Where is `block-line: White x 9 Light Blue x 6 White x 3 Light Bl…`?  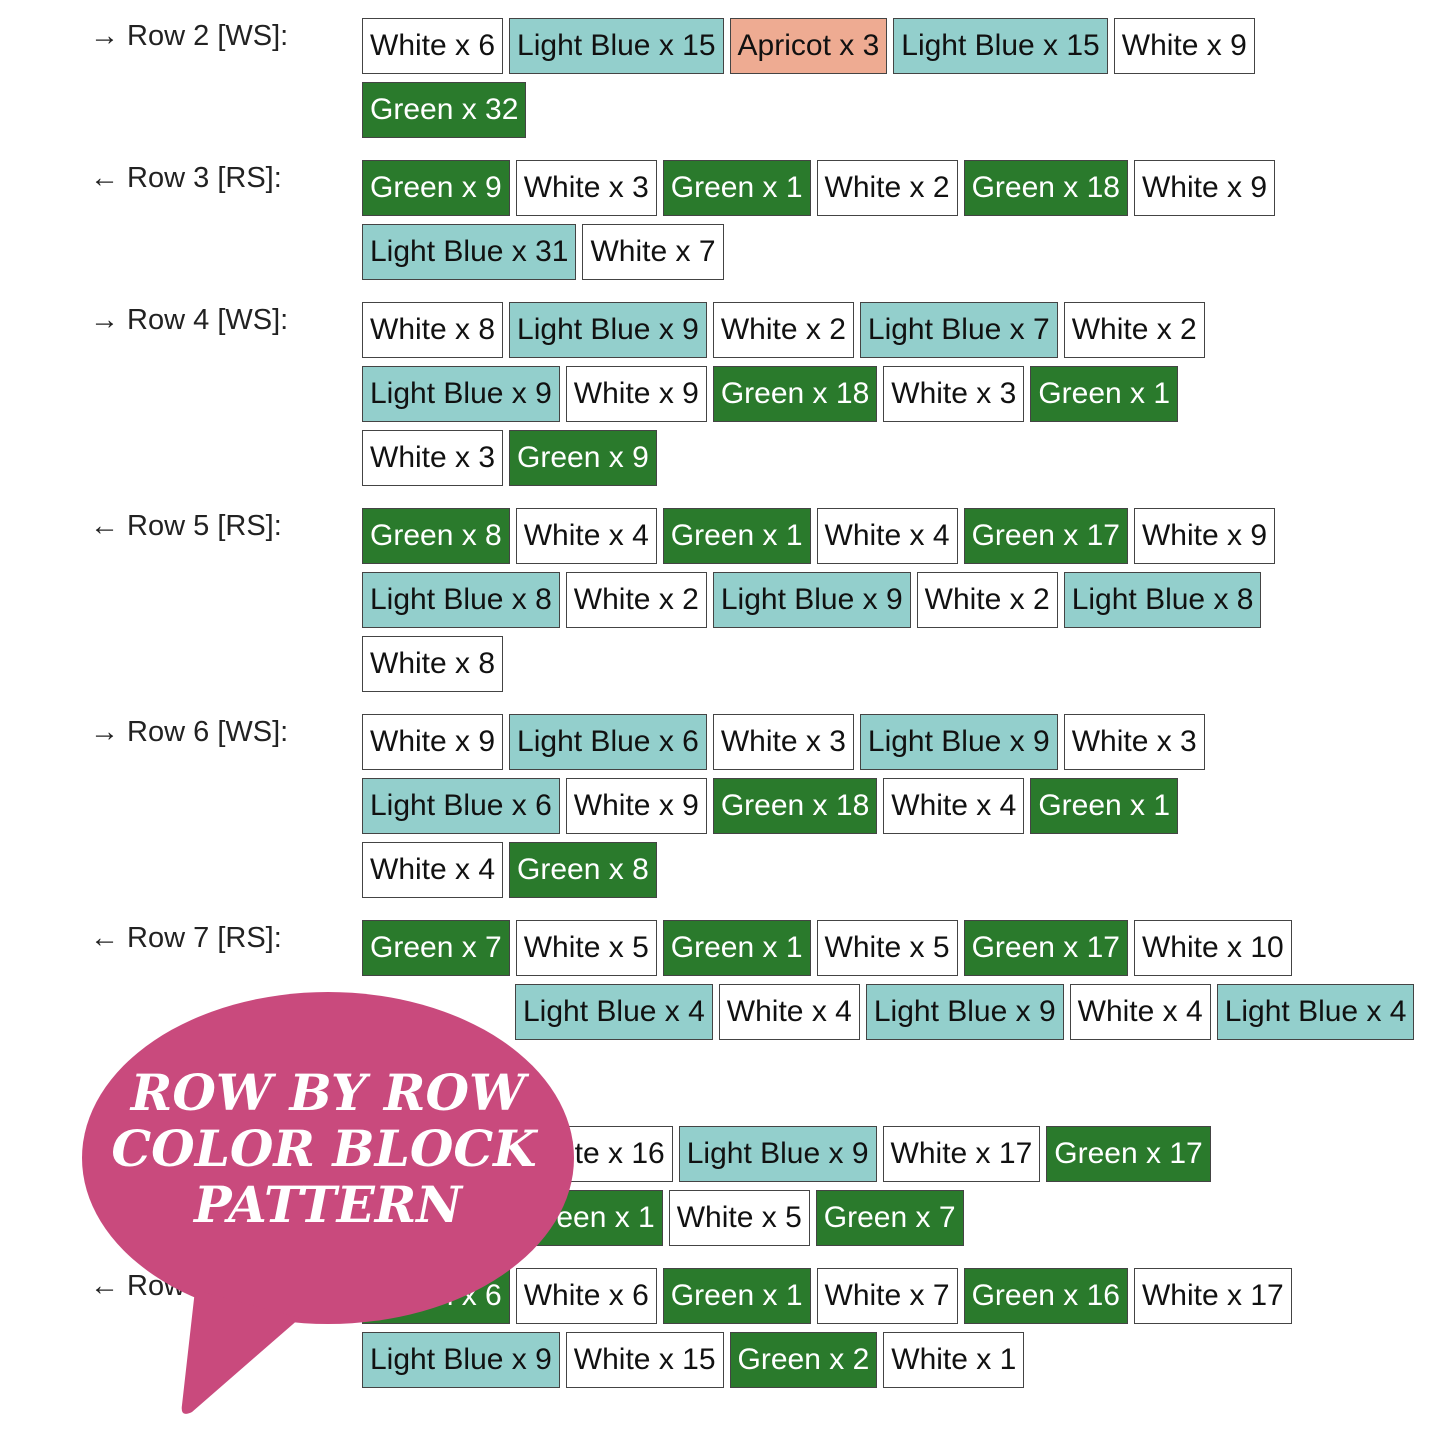 block-line: White x 9 Light Blue x 6 White x 3 Light Bl… is located at coordinates (903, 742).